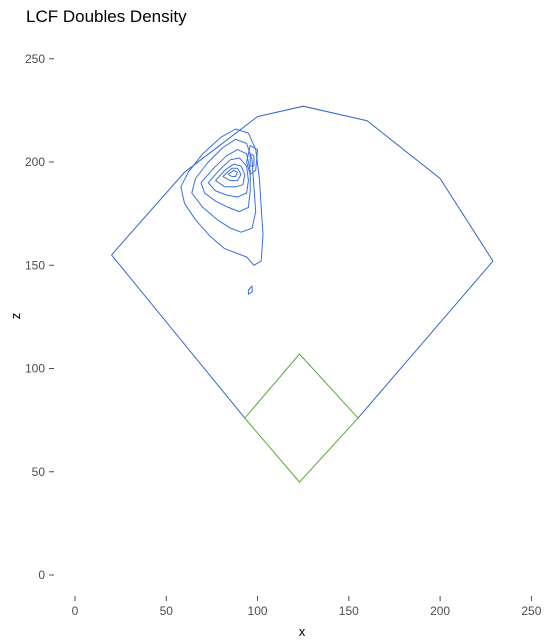 The height and width of the screenshot is (643, 560). Describe the element at coordinates (35, 162) in the screenshot. I see `y-tick-label-4: 200` at that location.